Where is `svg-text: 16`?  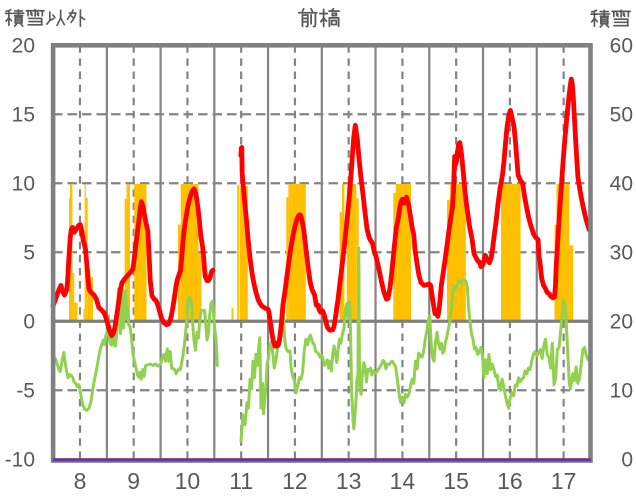
svg-text: 16 is located at coordinates (510, 481).